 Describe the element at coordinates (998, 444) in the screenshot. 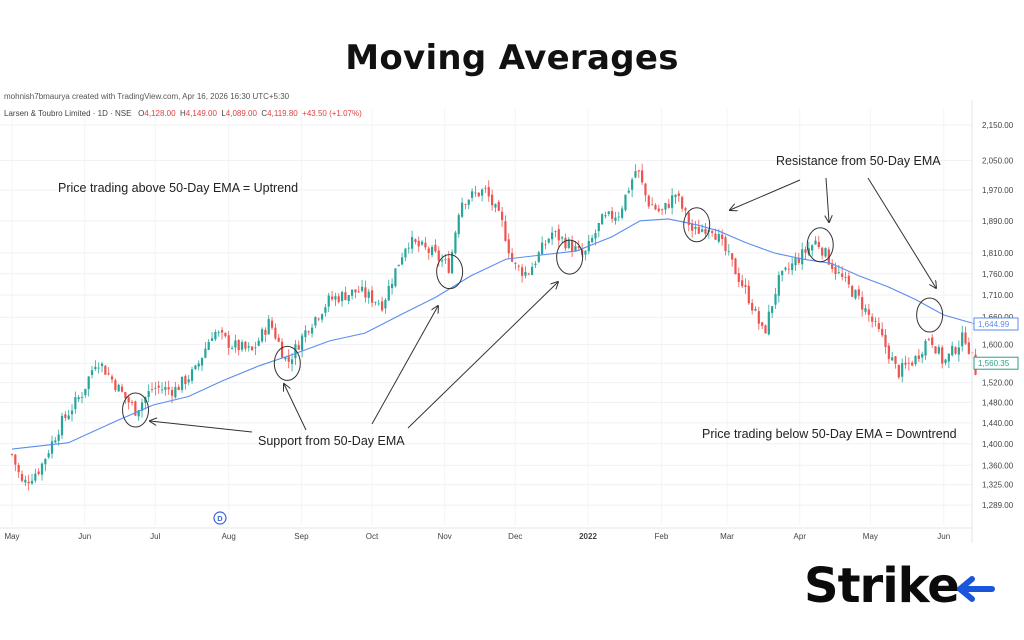

I see `y-tick-label: 1,400.00` at that location.